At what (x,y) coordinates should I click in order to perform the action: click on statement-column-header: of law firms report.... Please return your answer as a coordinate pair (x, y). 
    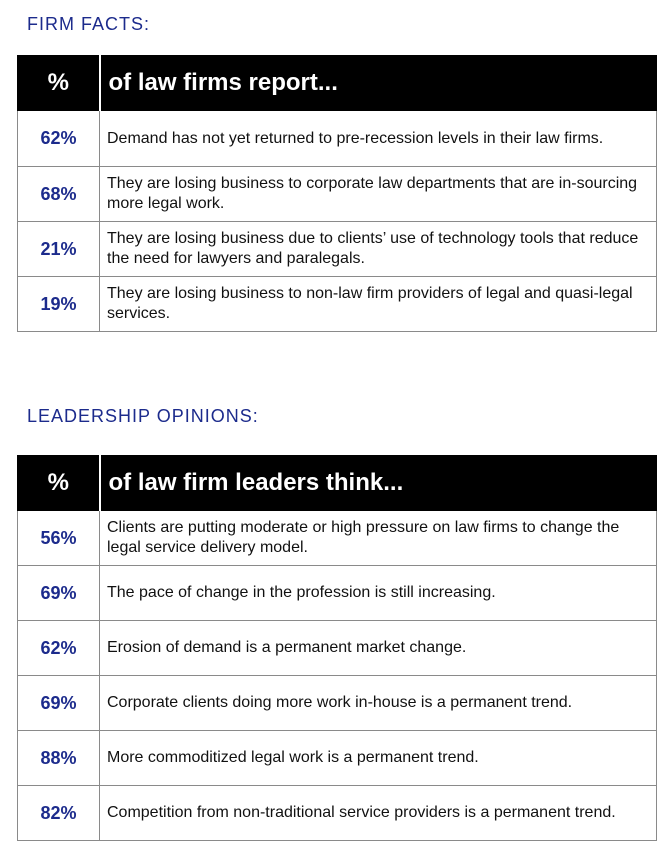
    Looking at the image, I should click on (378, 83).